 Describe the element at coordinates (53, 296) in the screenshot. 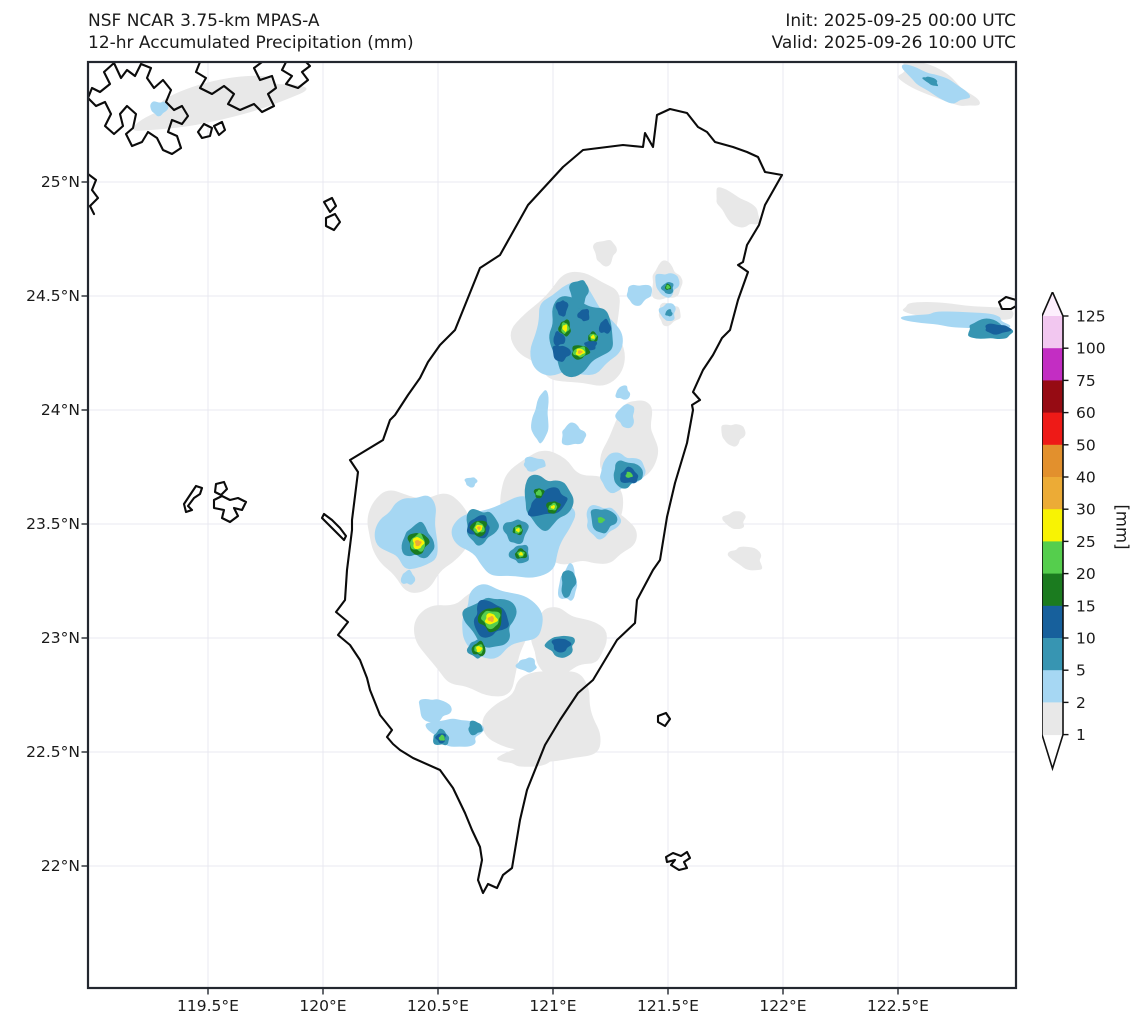

I see `y-tick-label: 24.5°N` at that location.